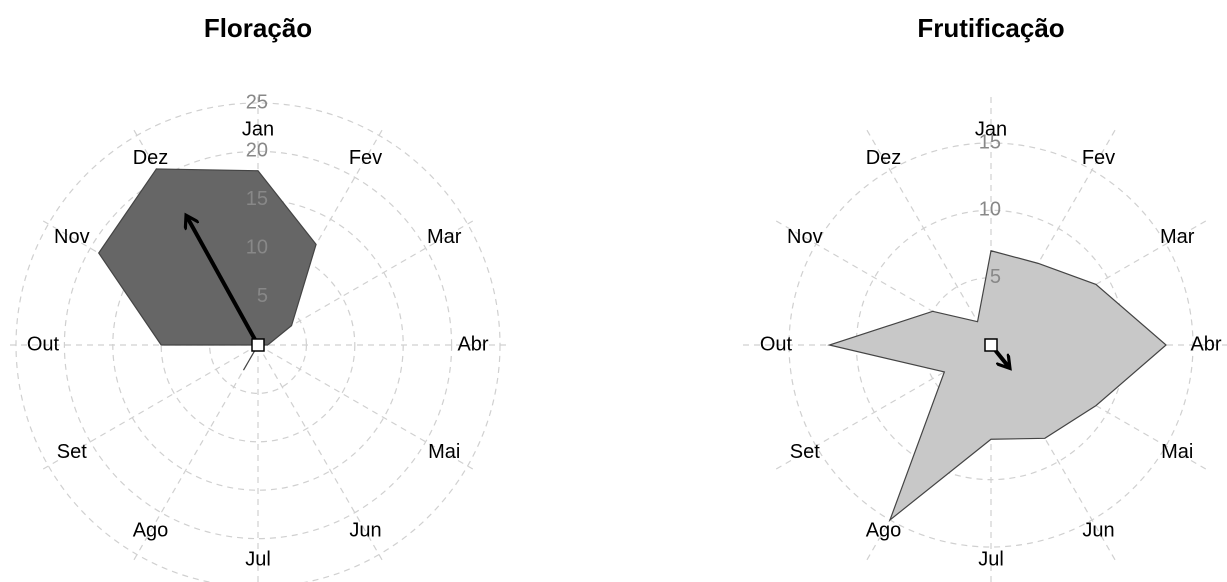 Image resolution: width=1227 pixels, height=582 pixels. Describe the element at coordinates (990, 28) in the screenshot. I see `chart-title: Frutificação` at that location.